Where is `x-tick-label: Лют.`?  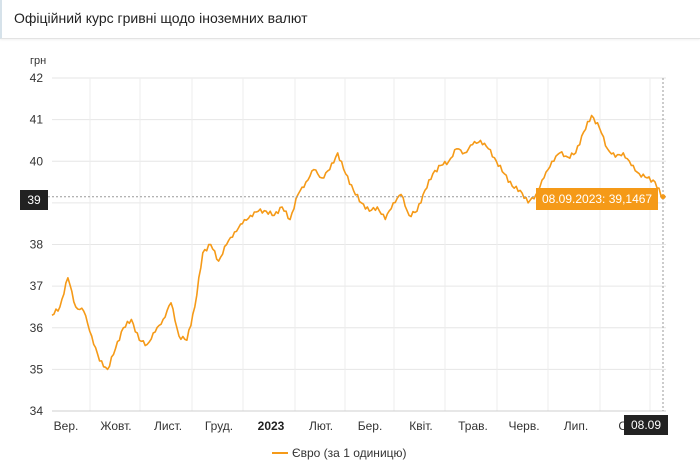 x-tick-label: Лют. is located at coordinates (321, 426).